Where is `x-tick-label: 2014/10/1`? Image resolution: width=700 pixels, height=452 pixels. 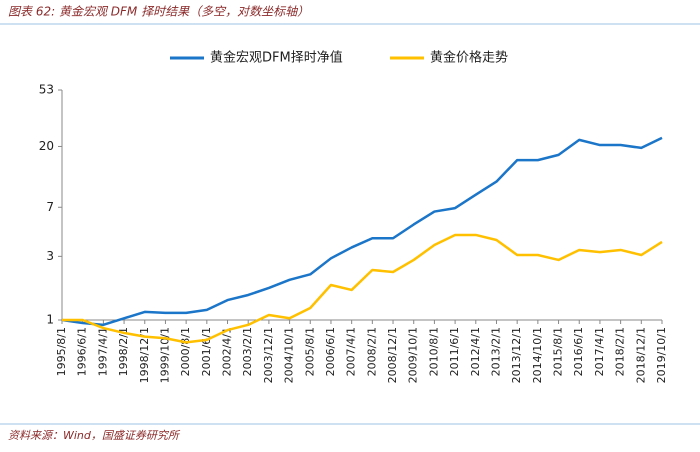
x-tick-label: 2014/10/1 is located at coordinates (537, 355).